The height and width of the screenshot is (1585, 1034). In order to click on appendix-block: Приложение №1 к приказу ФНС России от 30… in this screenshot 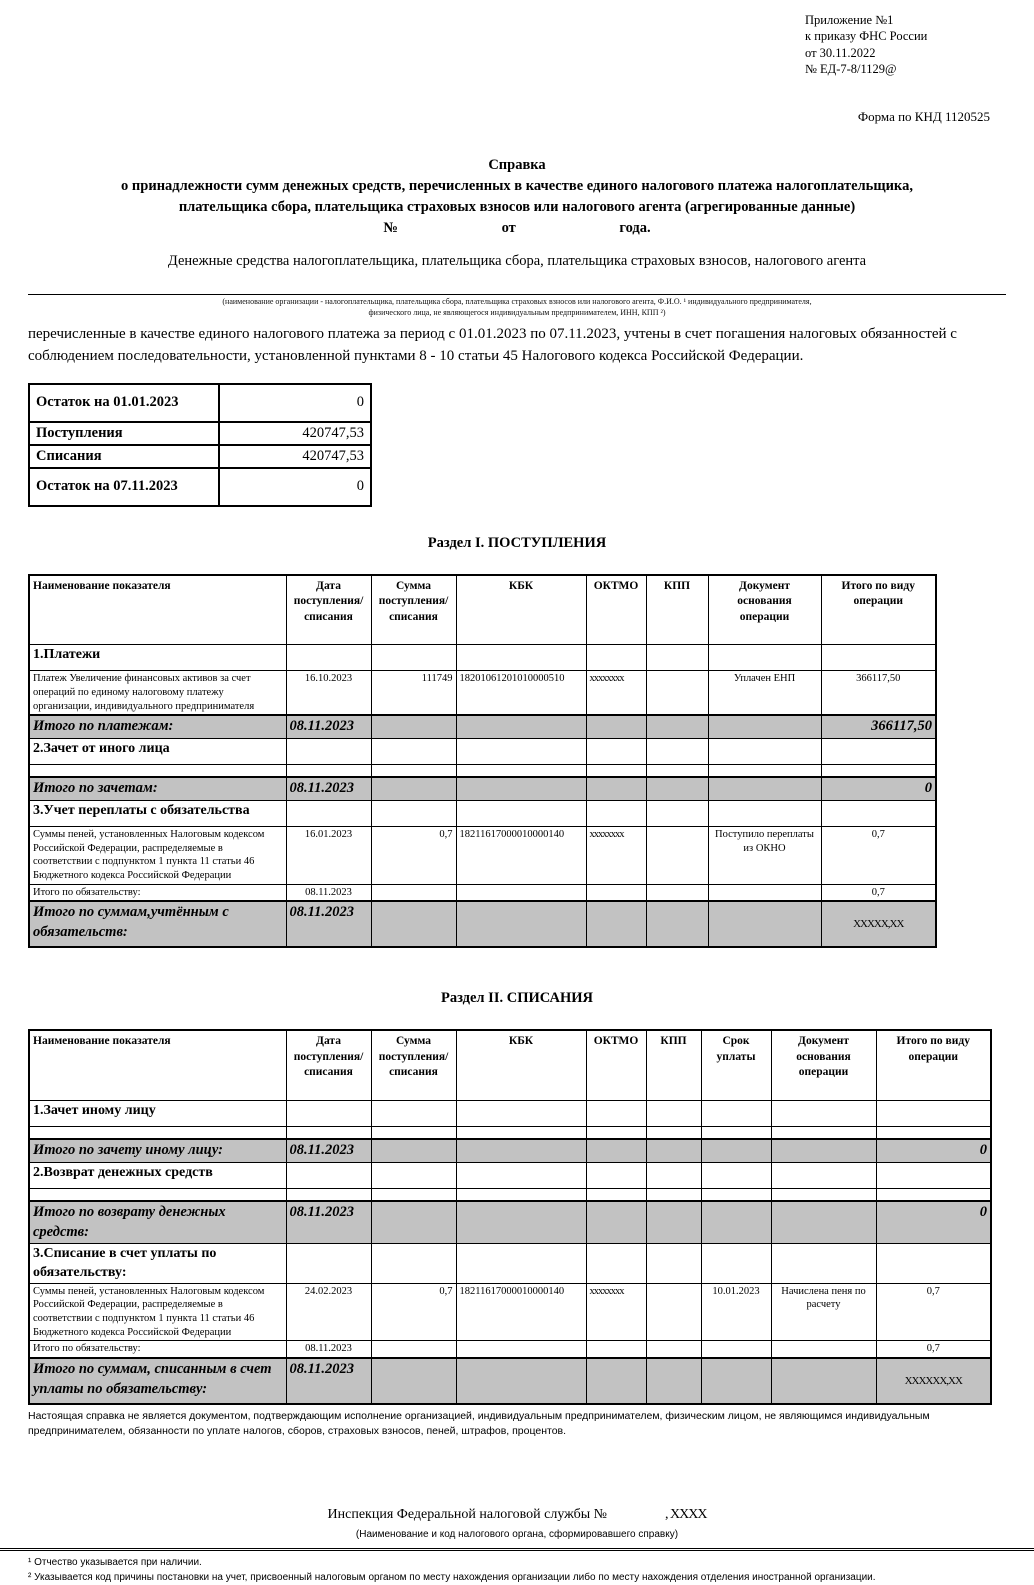, I will do `click(905, 44)`.